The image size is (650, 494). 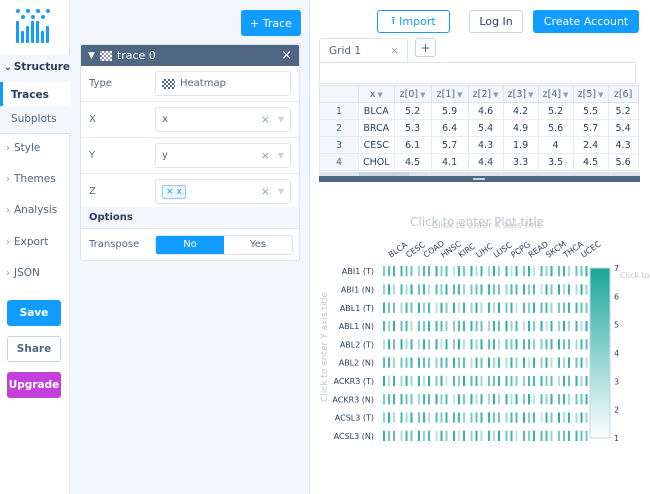 I want to click on table-cell: 5.9, so click(x=449, y=111).